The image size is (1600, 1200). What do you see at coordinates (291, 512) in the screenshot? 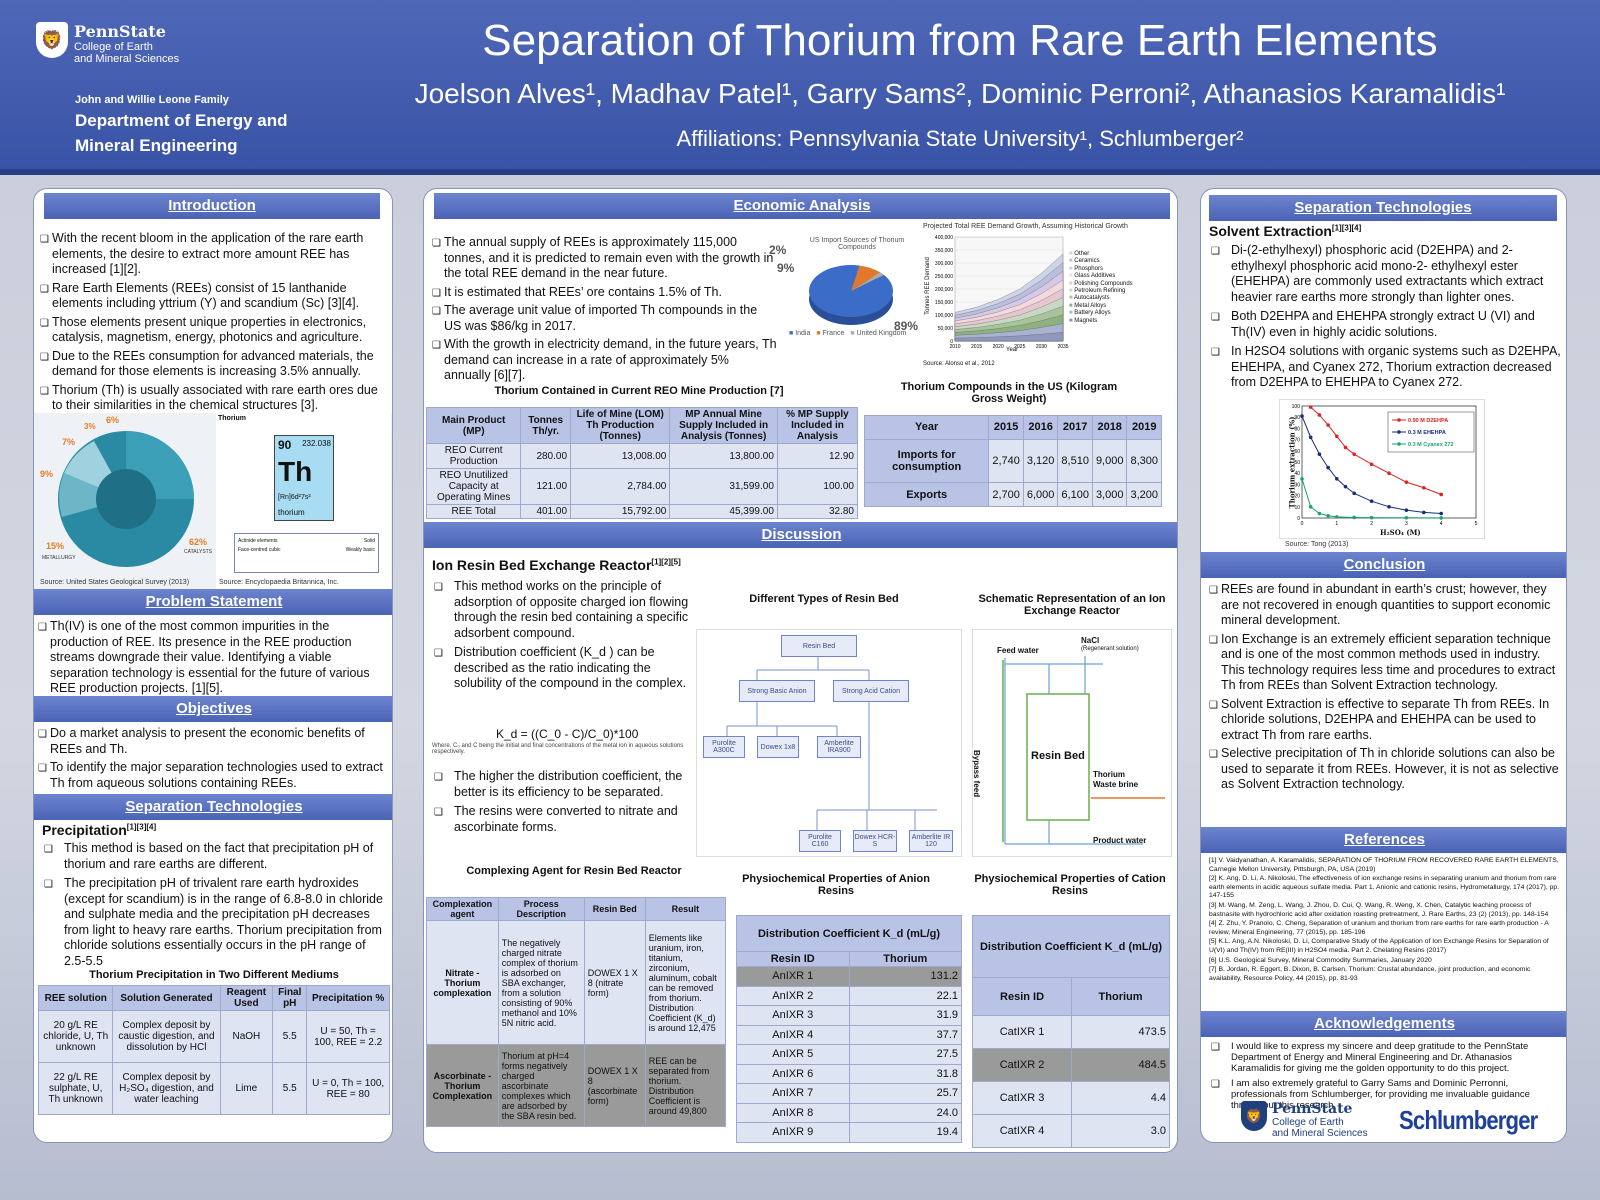
I see `th-name: thorium` at bounding box center [291, 512].